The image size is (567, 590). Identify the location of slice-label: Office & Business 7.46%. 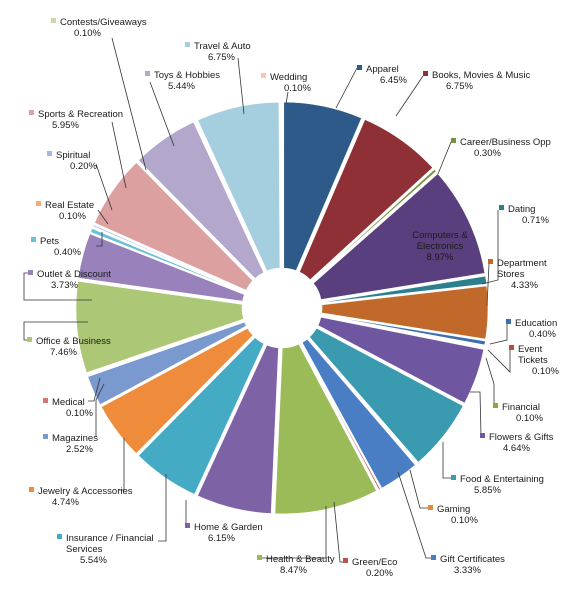
(73, 347).